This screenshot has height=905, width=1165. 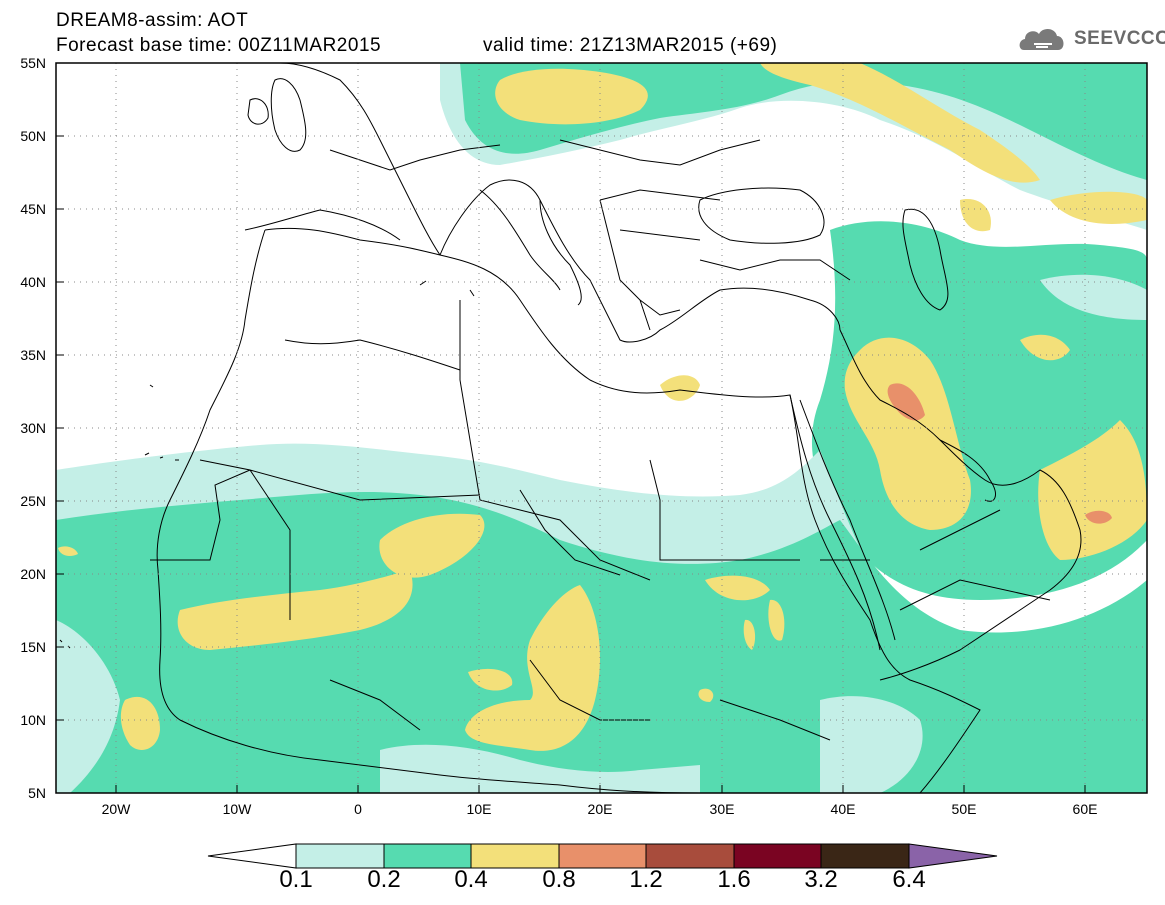 What do you see at coordinates (358, 809) in the screenshot?
I see `lon-label: 0` at bounding box center [358, 809].